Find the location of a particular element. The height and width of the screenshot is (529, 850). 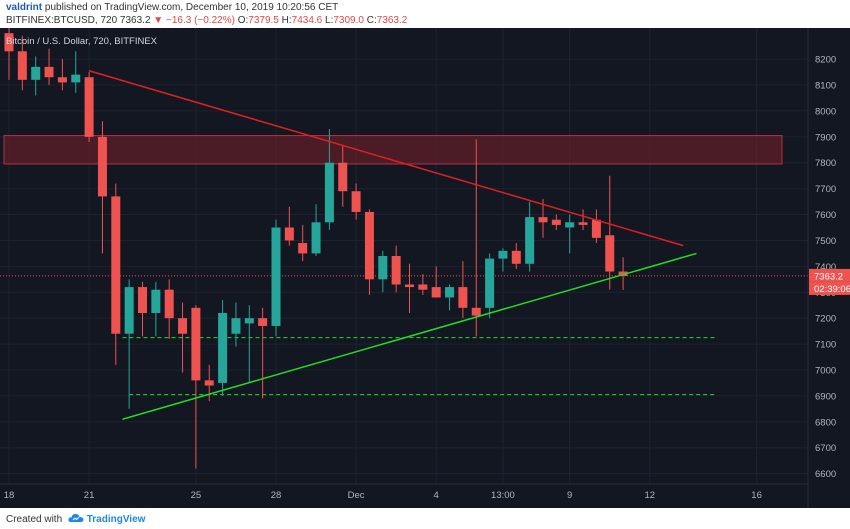

price-tick-label: 8000 is located at coordinates (825, 111).